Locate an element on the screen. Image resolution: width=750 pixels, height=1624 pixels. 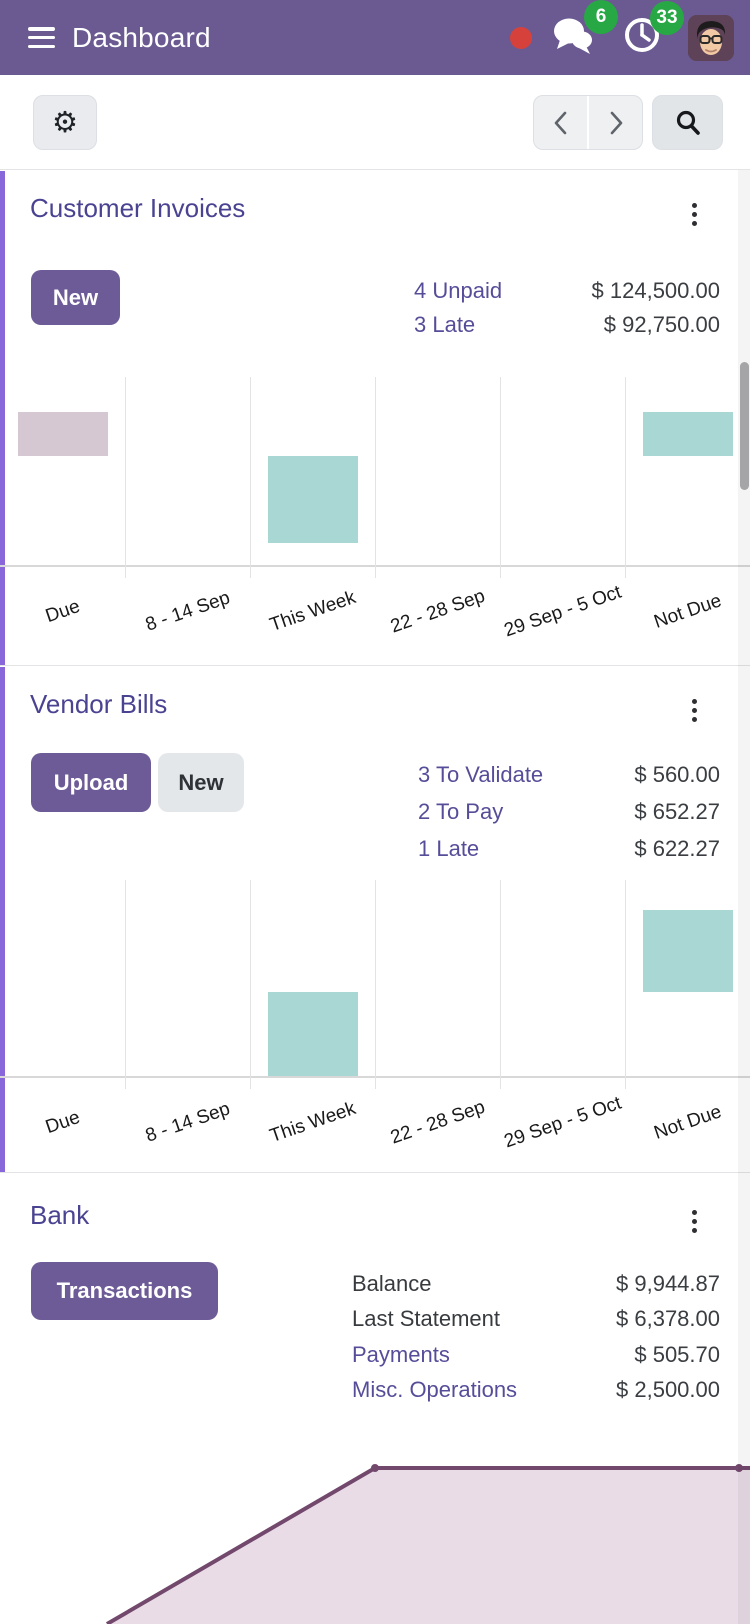
invoice-bar-chart is located at coordinates (375, 477).